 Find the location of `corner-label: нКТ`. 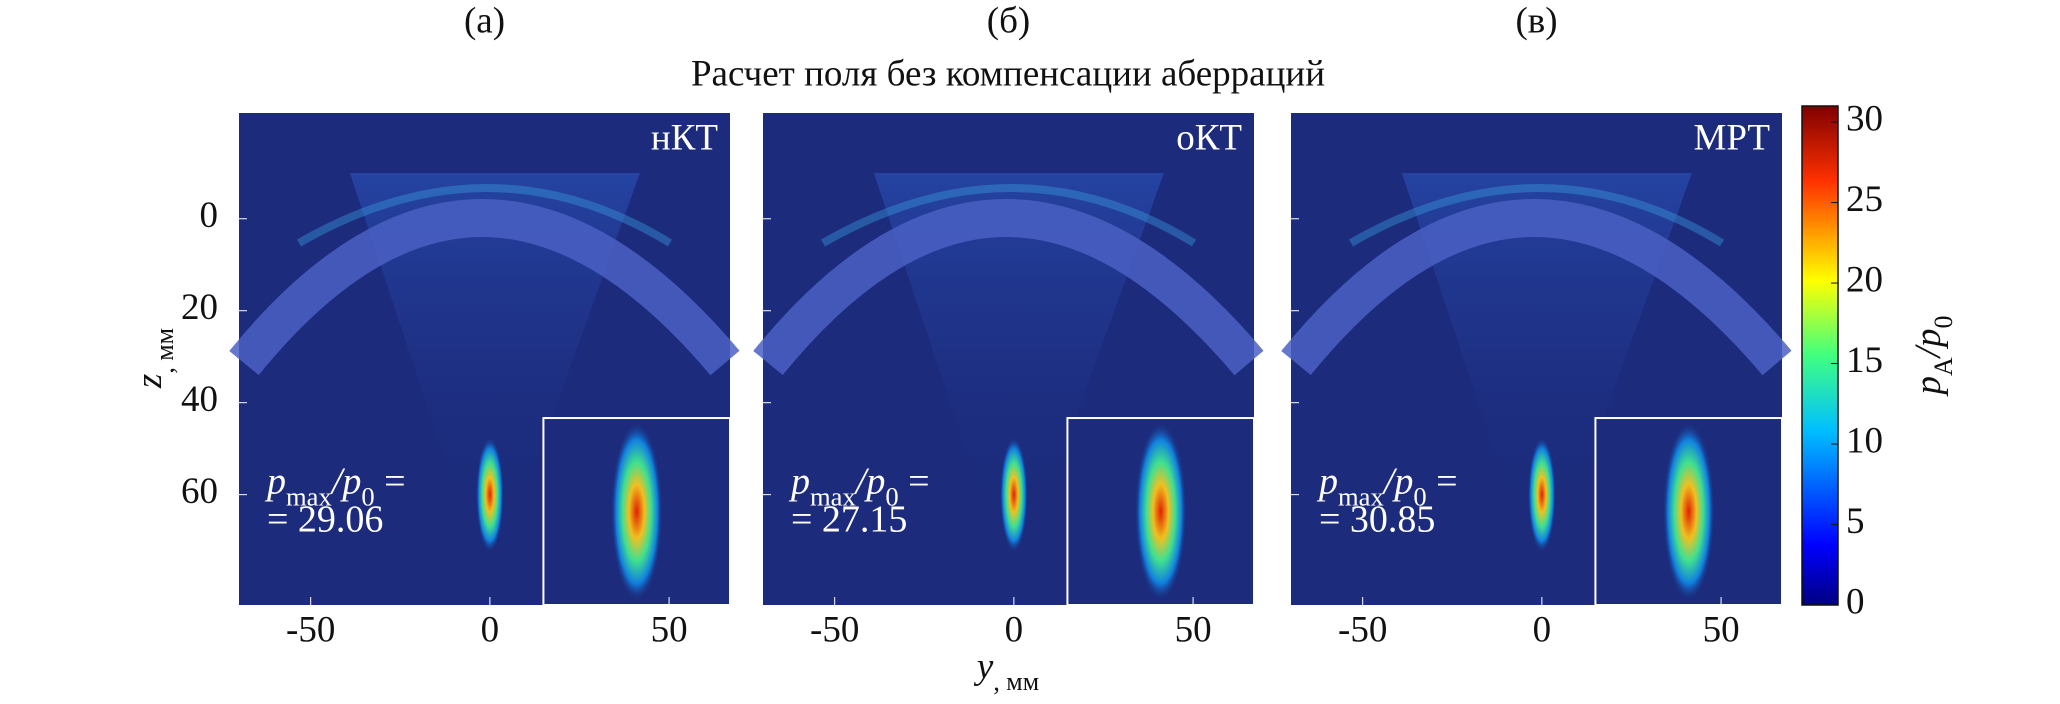

corner-label: нКТ is located at coordinates (684, 137).